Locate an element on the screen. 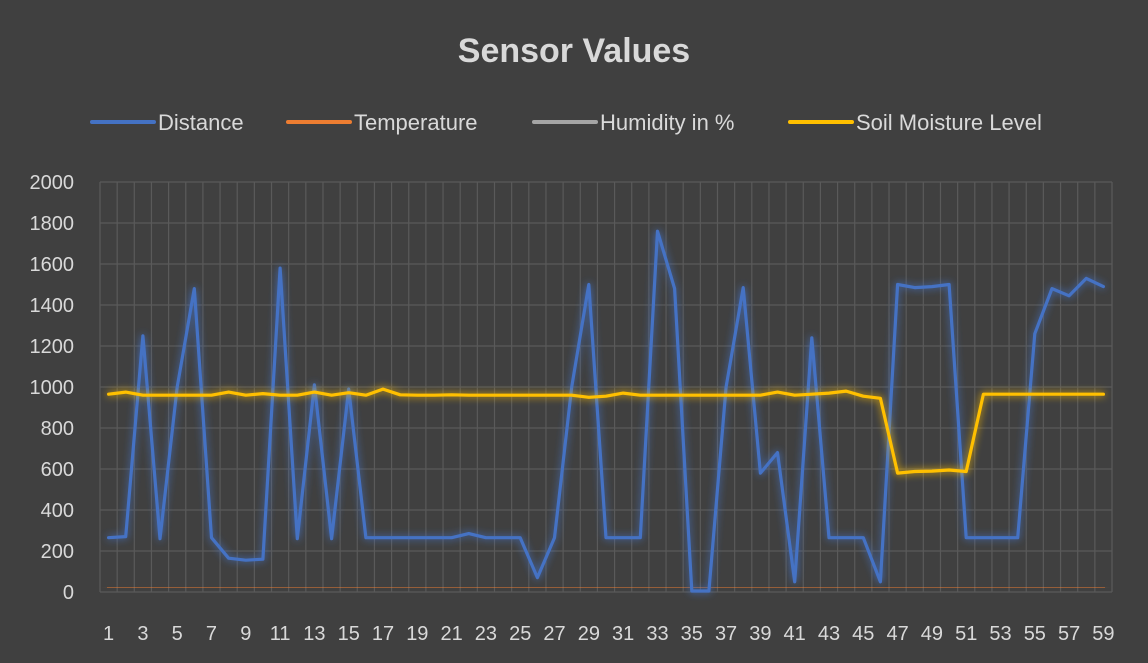 The width and height of the screenshot is (1148, 663). y-tick-label: 2000 is located at coordinates (52, 183).